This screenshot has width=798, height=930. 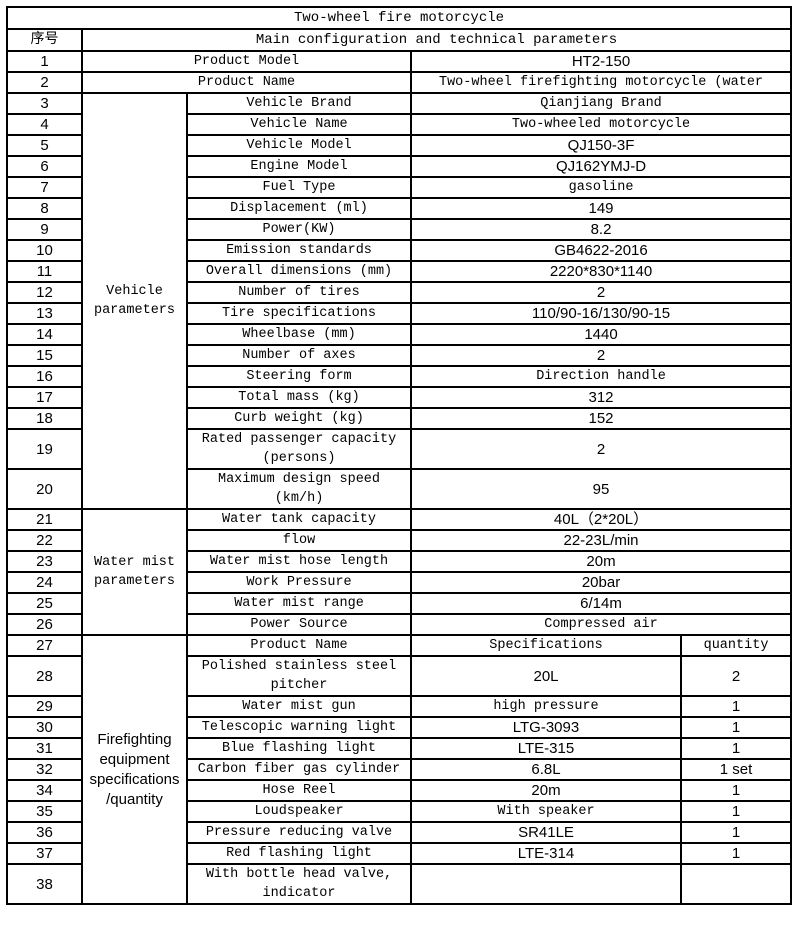 I want to click on row-number: 5, so click(x=44, y=145).